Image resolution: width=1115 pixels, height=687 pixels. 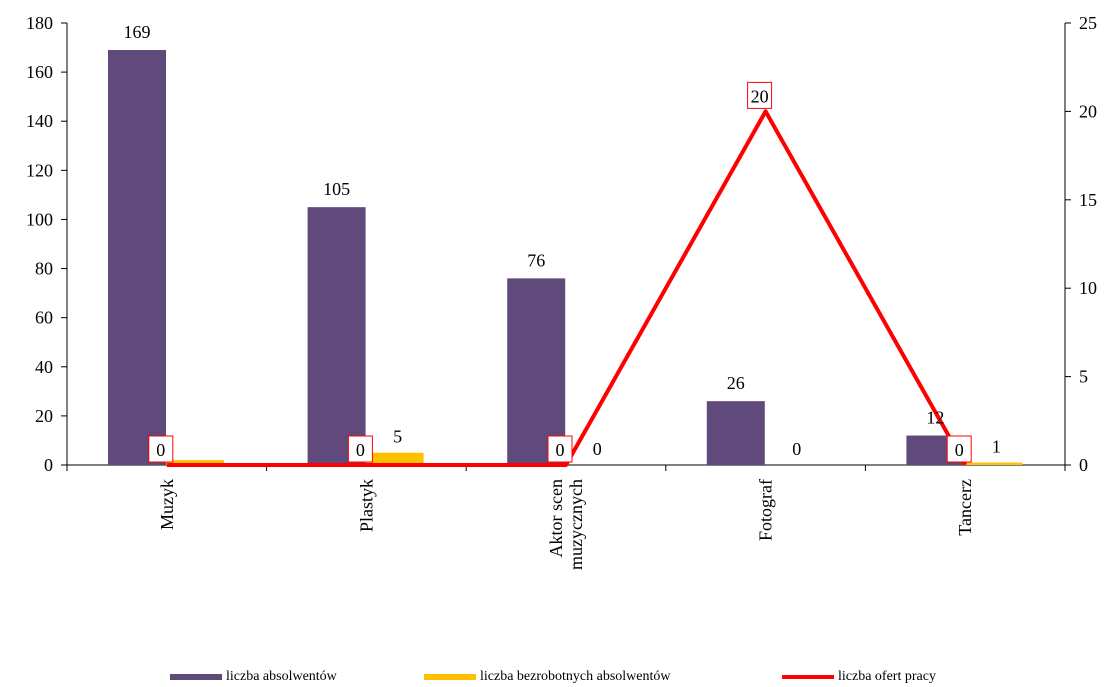 What do you see at coordinates (336, 189) in the screenshot?
I see `data-label-absolwenci: 105` at bounding box center [336, 189].